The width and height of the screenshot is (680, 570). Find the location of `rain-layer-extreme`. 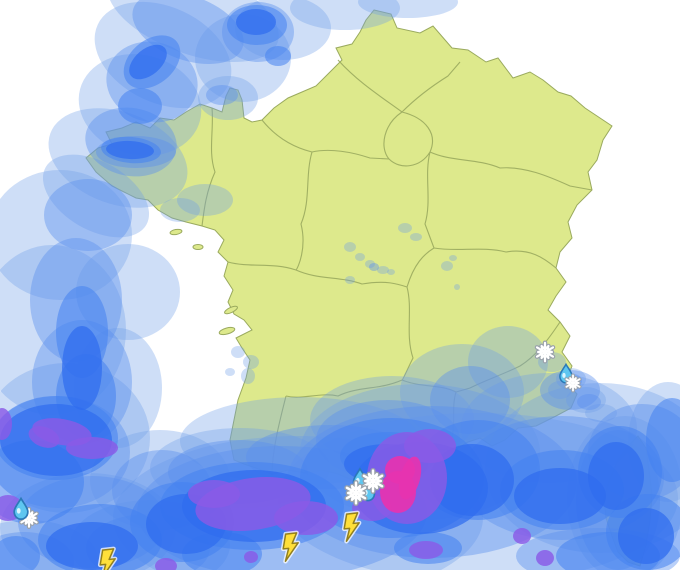

rain-layer-extreme is located at coordinates (401, 484).